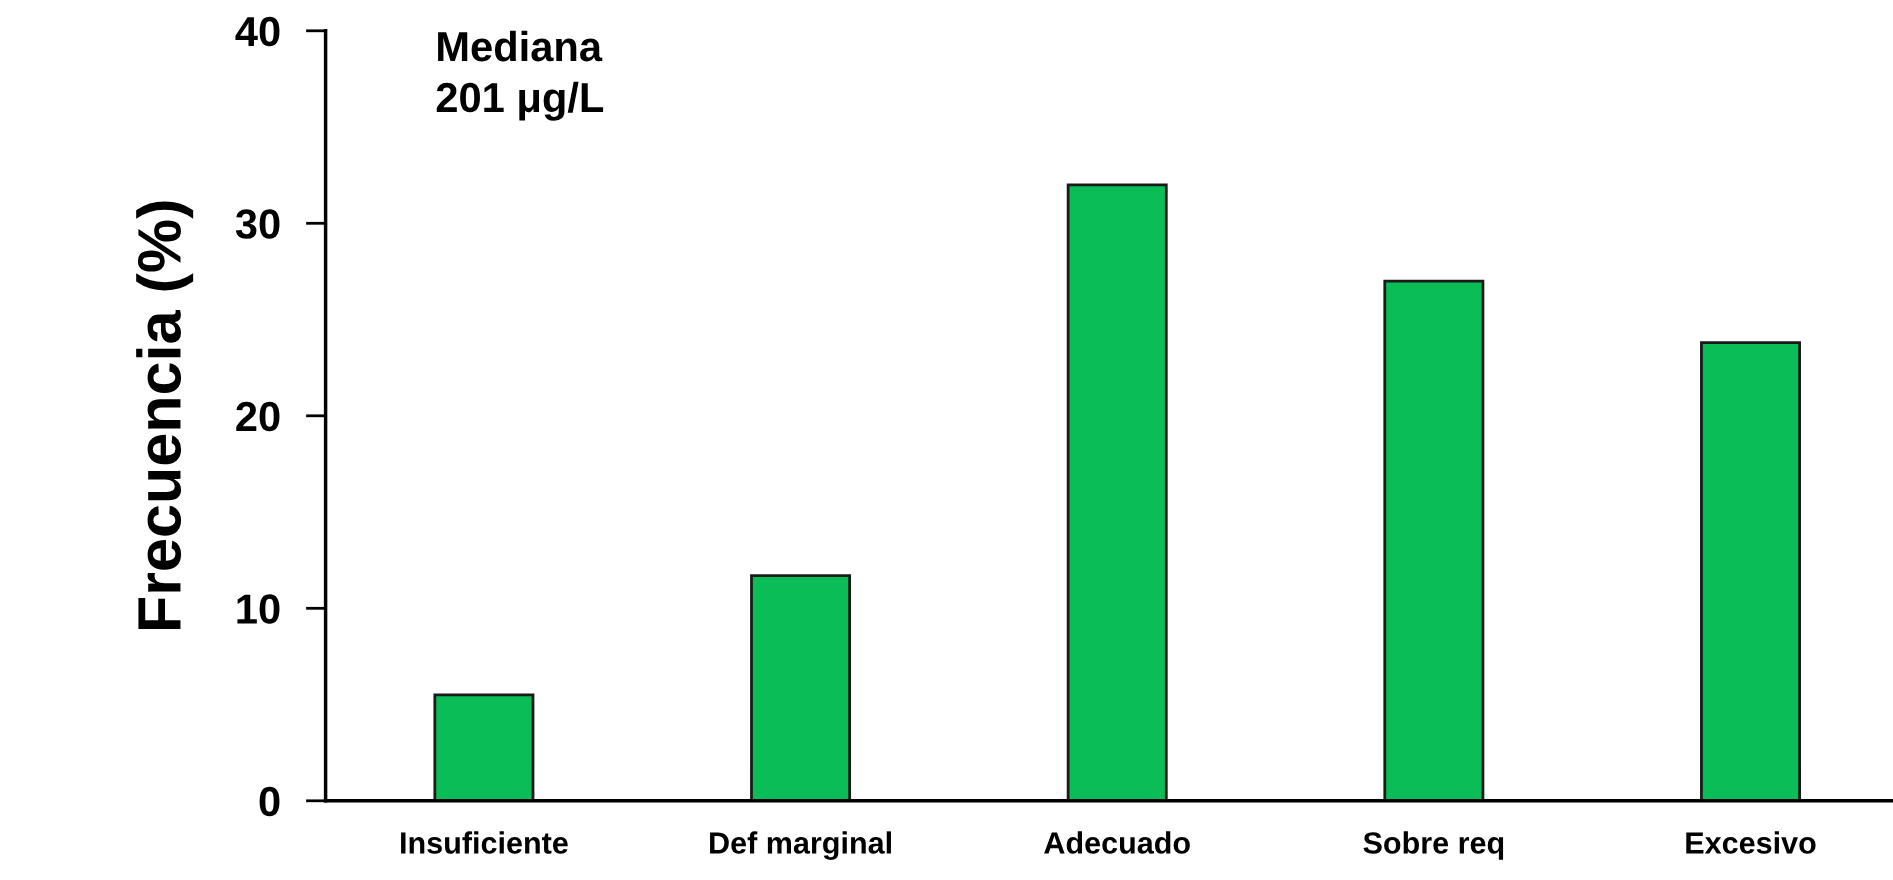 The image size is (1893, 880). Describe the element at coordinates (269, 801) in the screenshot. I see `y-tick-label: 0` at that location.